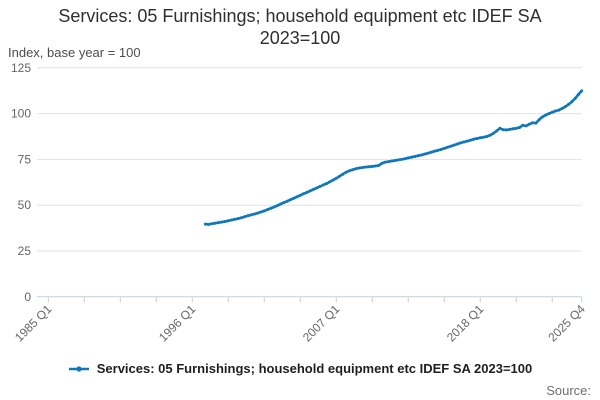  Describe the element at coordinates (321, 323) in the screenshot. I see `x-axis-label: 2007 Q1` at that location.